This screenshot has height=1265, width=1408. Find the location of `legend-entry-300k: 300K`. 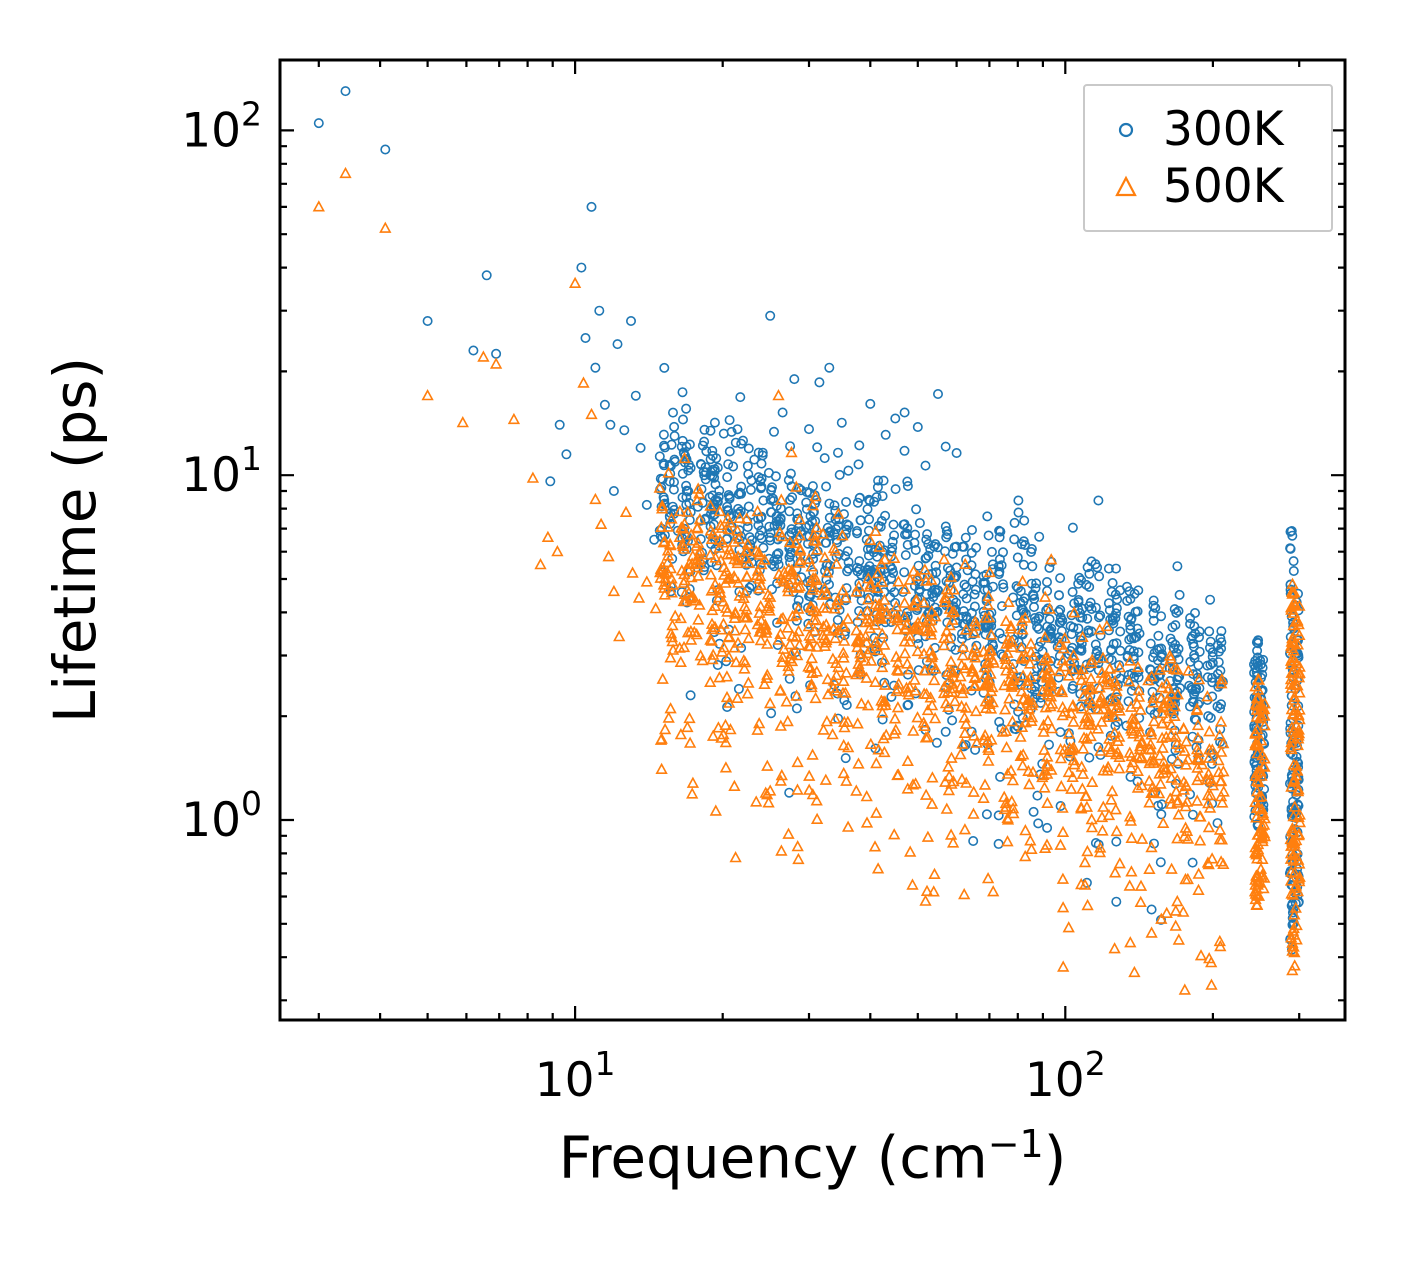

legend-entry-300k: 300K is located at coordinates (1220, 129).